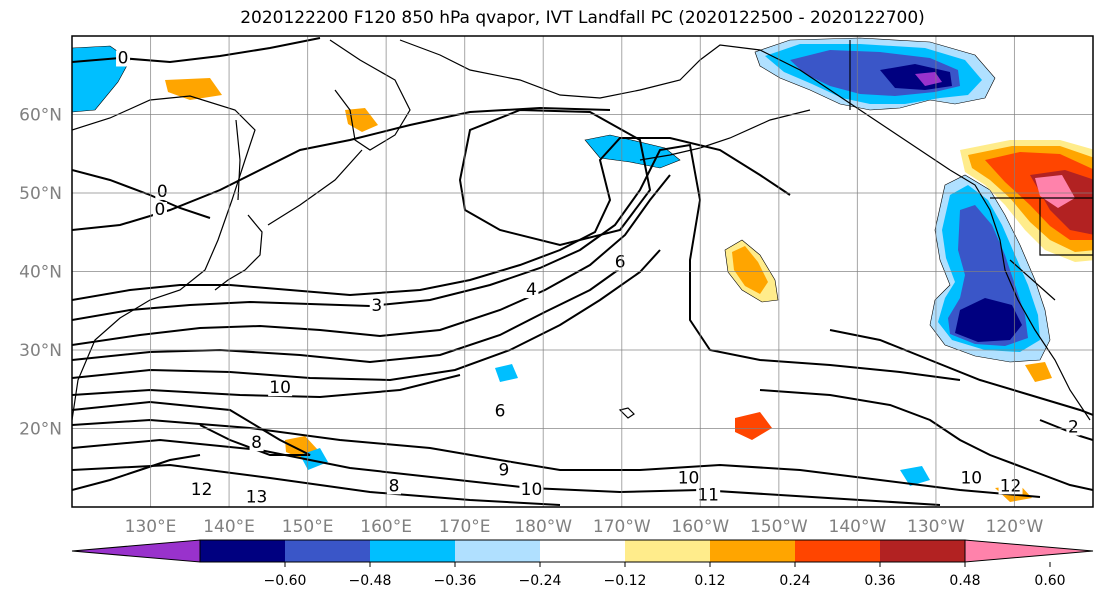  What do you see at coordinates (753, 426) in the screenshot?
I see `anomaly-pos-patch-hawaii` at bounding box center [753, 426].